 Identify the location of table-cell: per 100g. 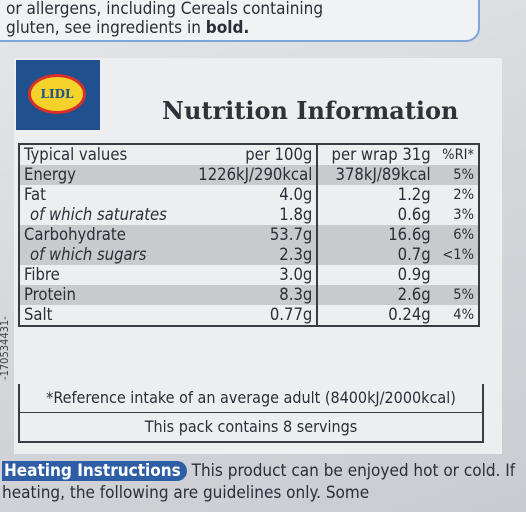
(279, 154).